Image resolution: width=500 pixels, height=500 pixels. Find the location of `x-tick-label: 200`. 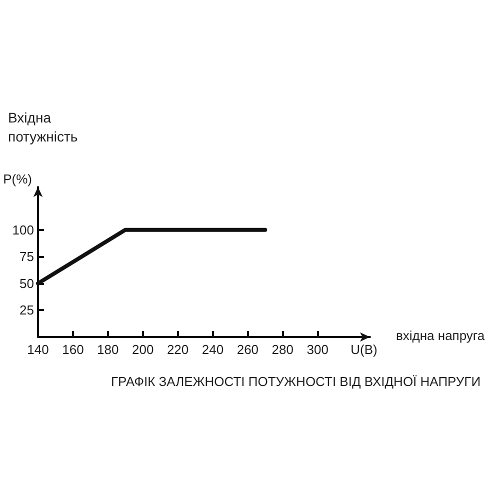

x-tick-label: 200 is located at coordinates (143, 349).